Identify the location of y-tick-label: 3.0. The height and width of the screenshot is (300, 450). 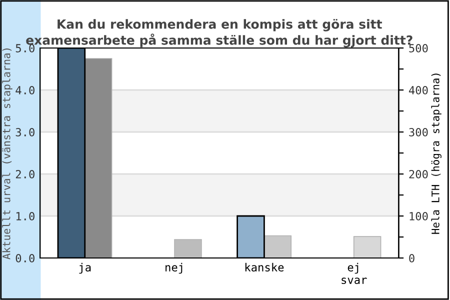
(25, 132).